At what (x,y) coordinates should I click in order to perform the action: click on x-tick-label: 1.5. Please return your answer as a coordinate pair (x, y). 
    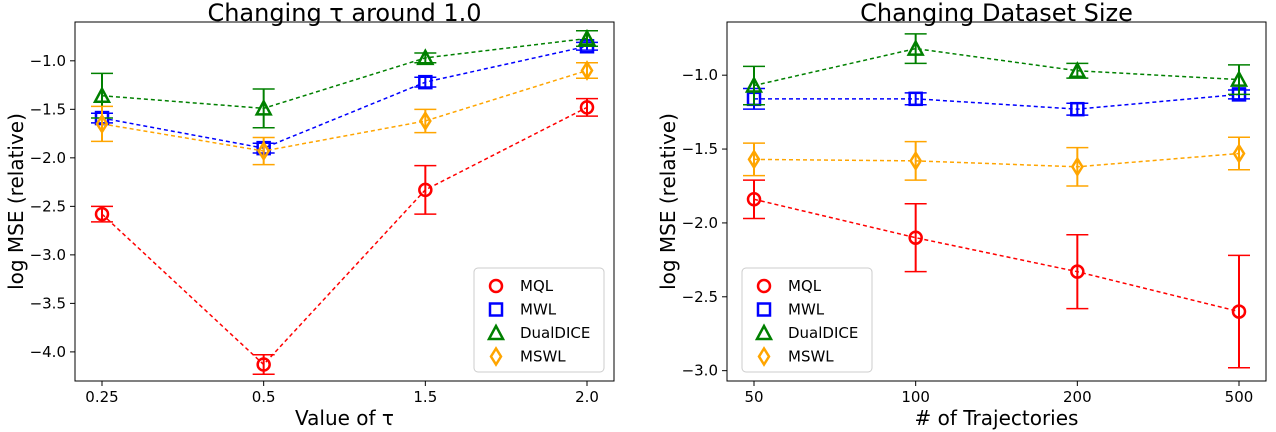
    Looking at the image, I should click on (425, 397).